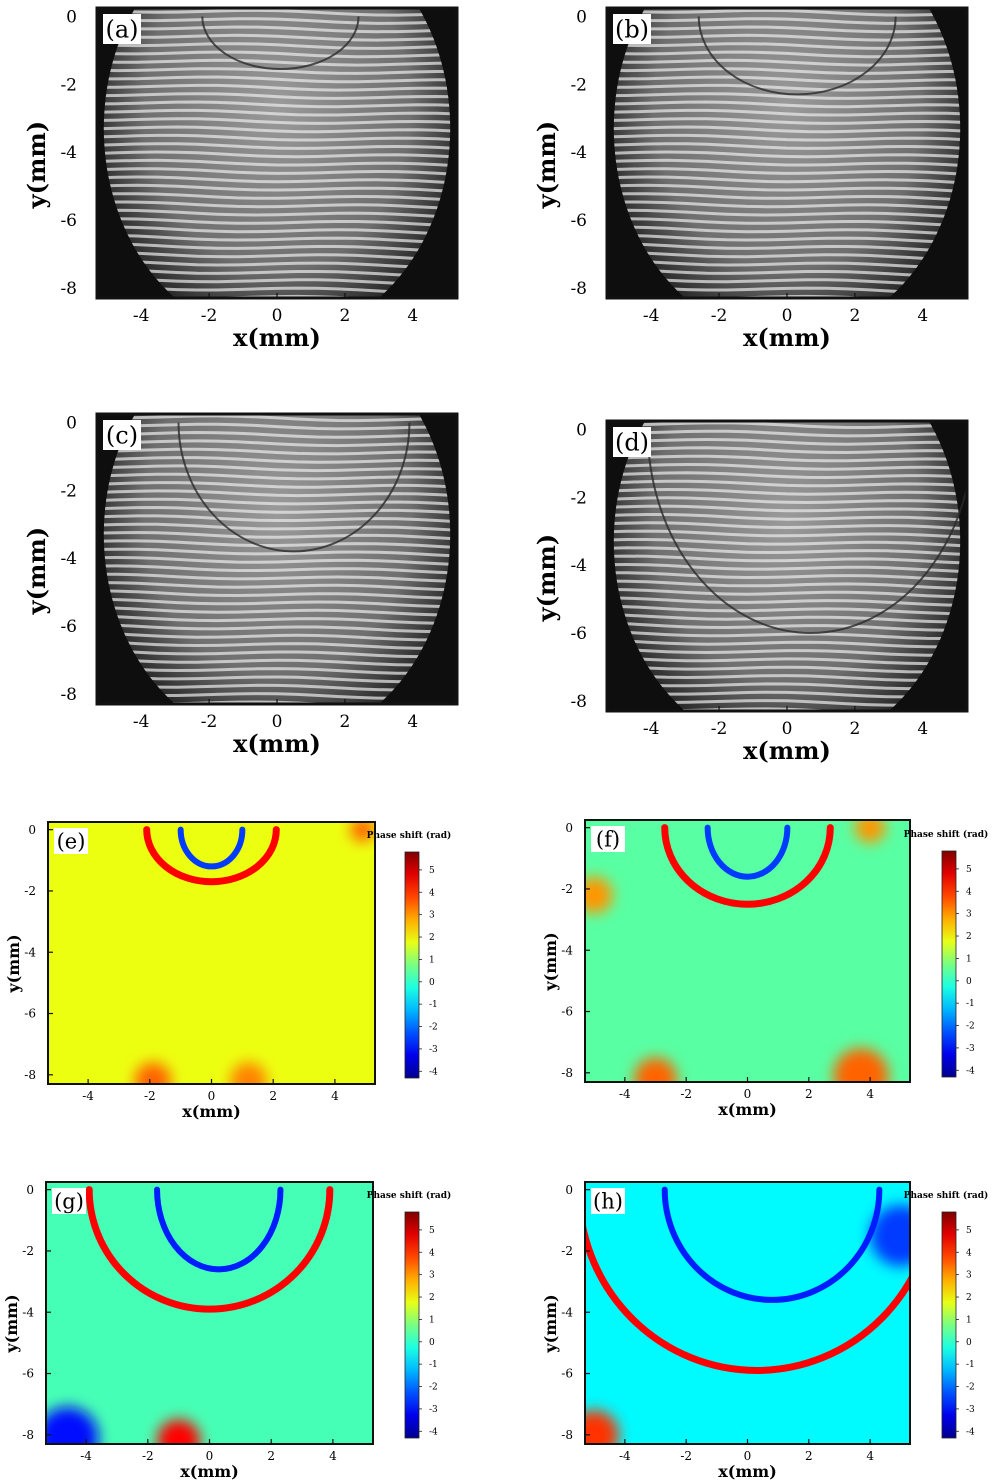 The width and height of the screenshot is (1000, 1482). What do you see at coordinates (30, 1190) in the screenshot?
I see `y-tick-label: 0` at bounding box center [30, 1190].